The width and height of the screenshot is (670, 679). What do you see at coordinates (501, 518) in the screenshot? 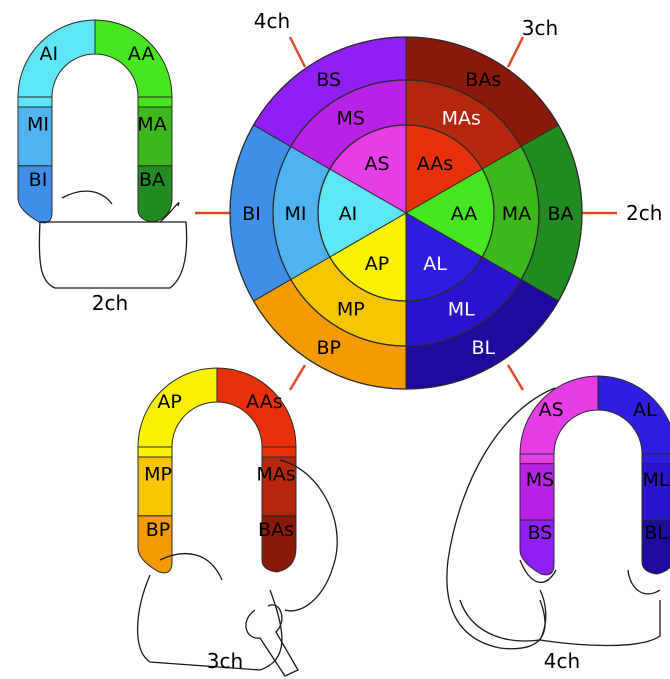
I see `heart-outline-4ch` at bounding box center [501, 518].